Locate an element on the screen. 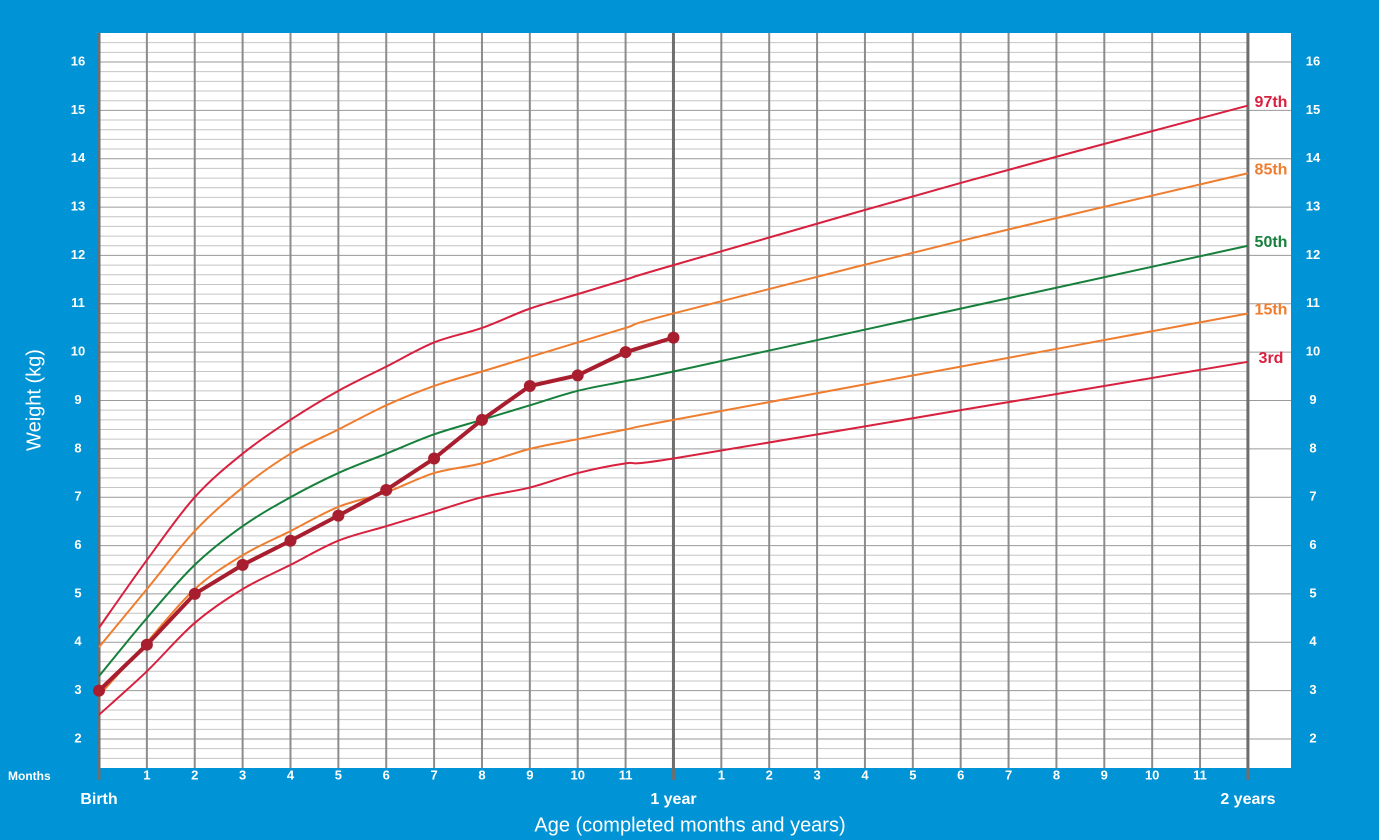 The width and height of the screenshot is (1379, 840). y-tick-label: 15 is located at coordinates (78, 109).